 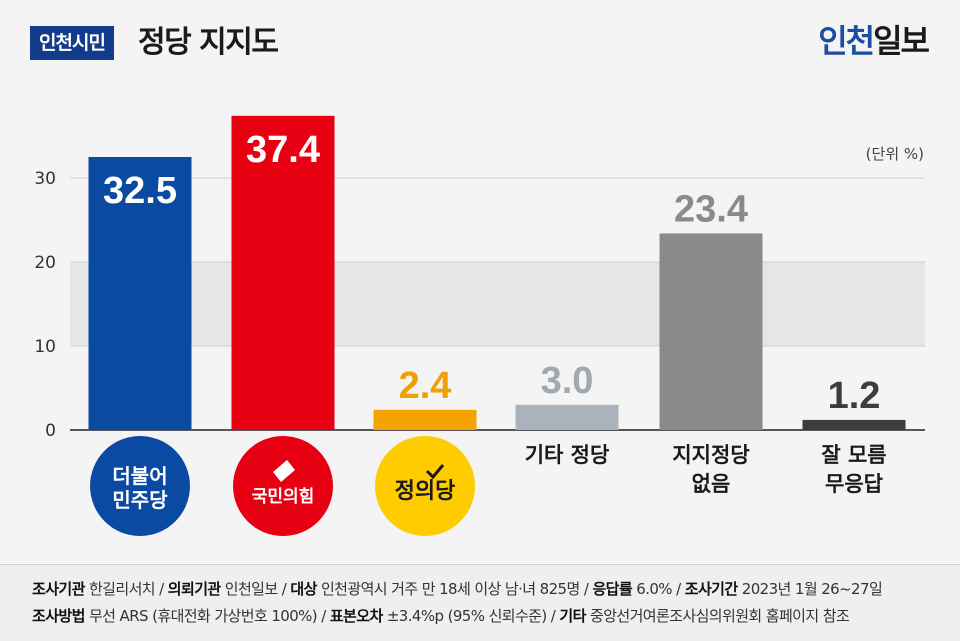 What do you see at coordinates (854, 484) in the screenshot?
I see `category-label: 무응답` at bounding box center [854, 484].